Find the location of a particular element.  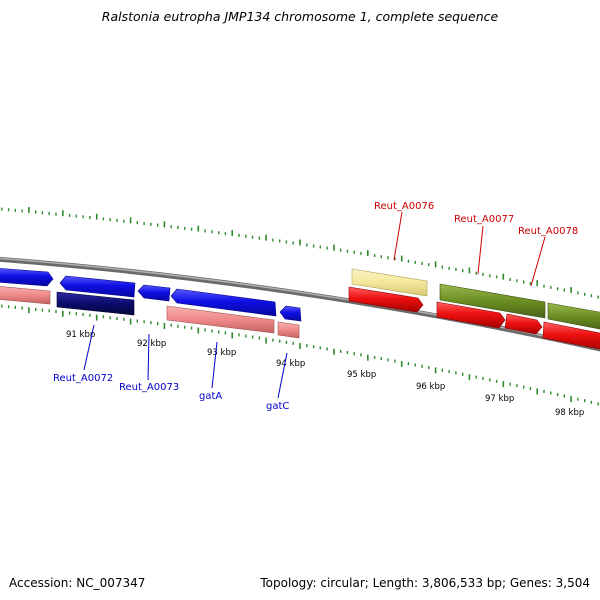

gene-label-gatc: gatC is located at coordinates (277, 406).